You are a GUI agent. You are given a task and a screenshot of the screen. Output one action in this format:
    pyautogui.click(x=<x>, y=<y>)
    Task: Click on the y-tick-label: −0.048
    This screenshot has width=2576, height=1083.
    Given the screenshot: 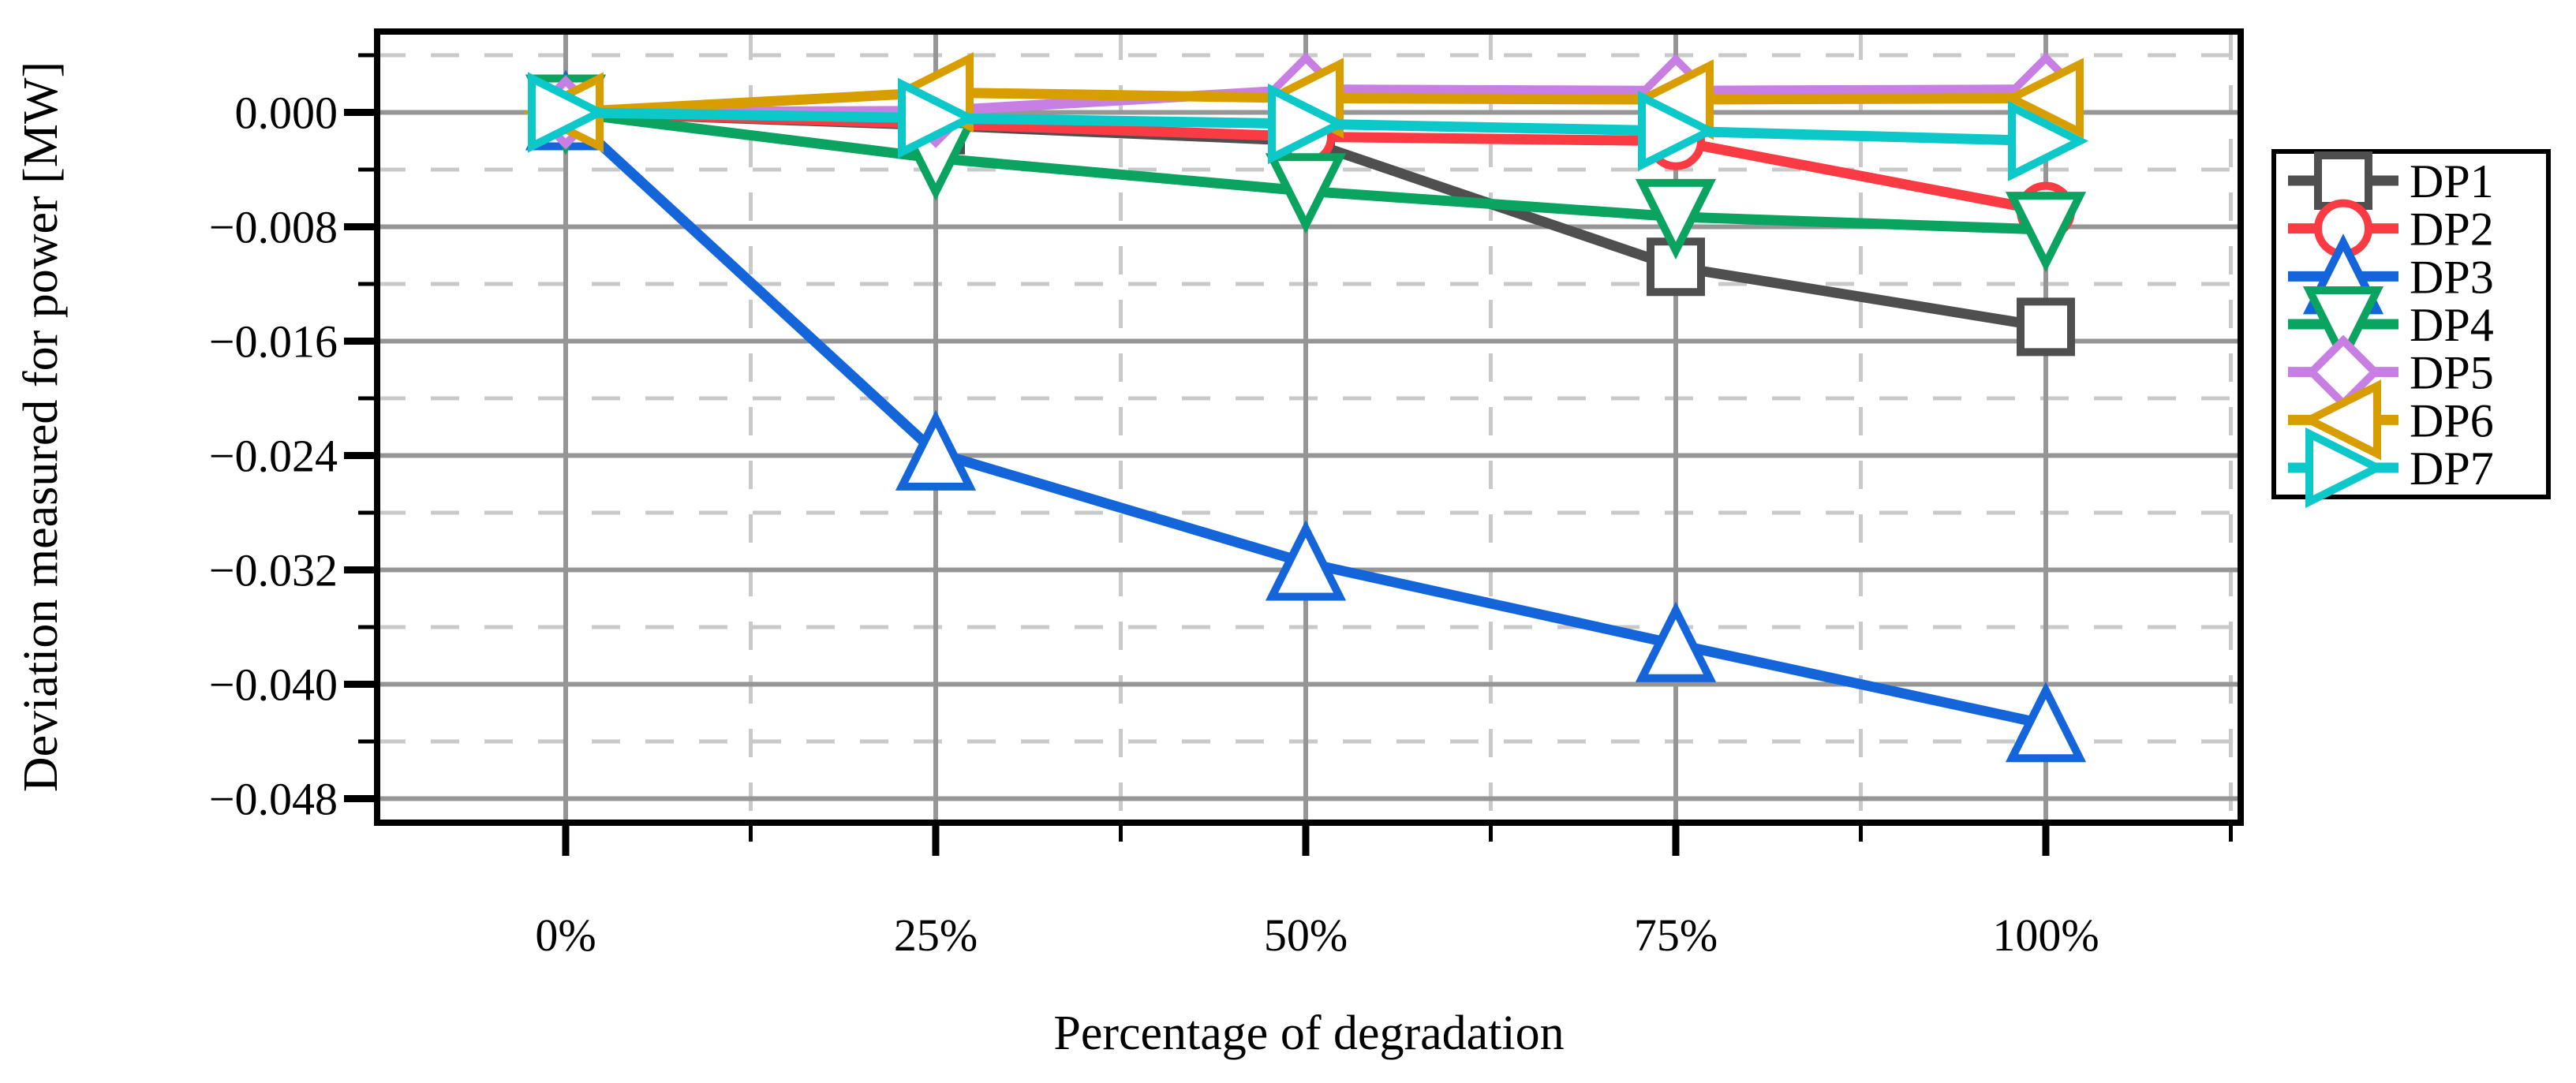 What is the action you would take?
    pyautogui.click(x=273, y=799)
    